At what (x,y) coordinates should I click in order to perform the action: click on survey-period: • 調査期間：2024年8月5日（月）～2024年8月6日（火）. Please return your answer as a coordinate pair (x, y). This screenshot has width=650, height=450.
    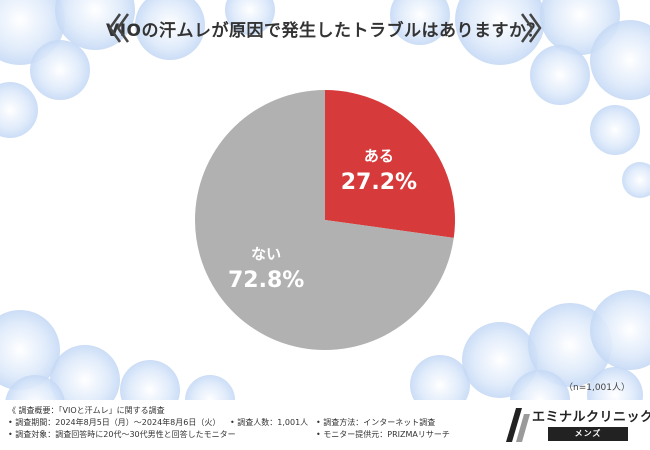
    Looking at the image, I should click on (114, 422).